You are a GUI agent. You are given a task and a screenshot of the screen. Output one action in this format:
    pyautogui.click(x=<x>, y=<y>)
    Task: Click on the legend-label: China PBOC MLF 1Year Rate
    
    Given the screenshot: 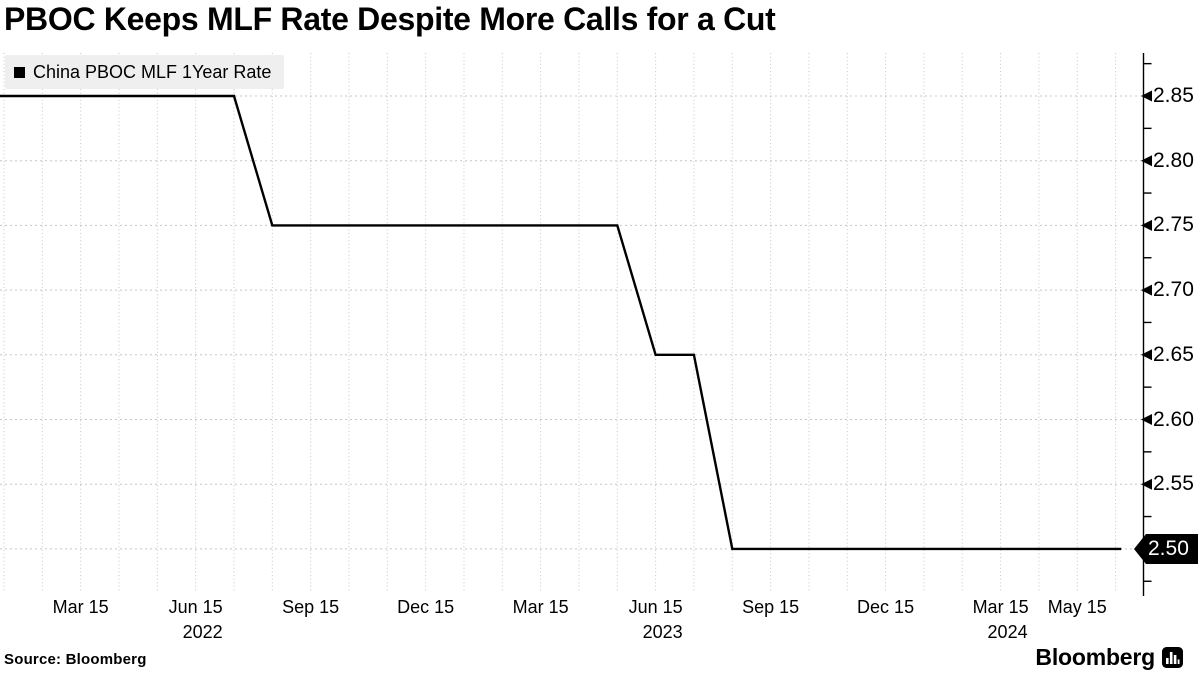 What is the action you would take?
    pyautogui.click(x=152, y=72)
    